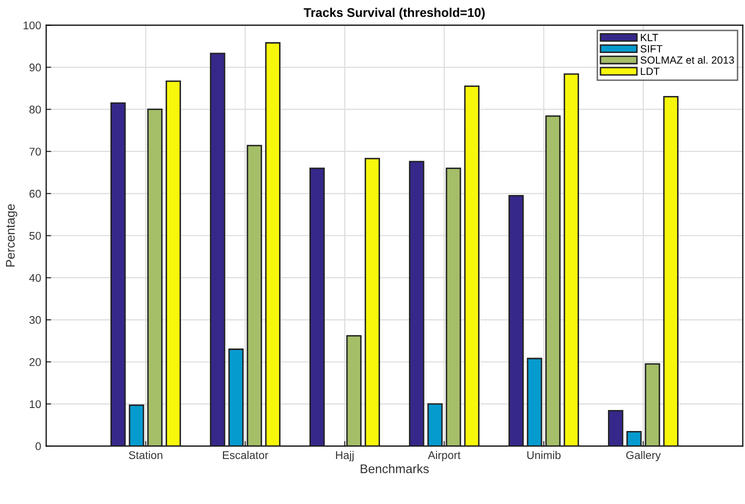  Describe the element at coordinates (12, 235) in the screenshot. I see `y-axis-title: Percentage` at that location.